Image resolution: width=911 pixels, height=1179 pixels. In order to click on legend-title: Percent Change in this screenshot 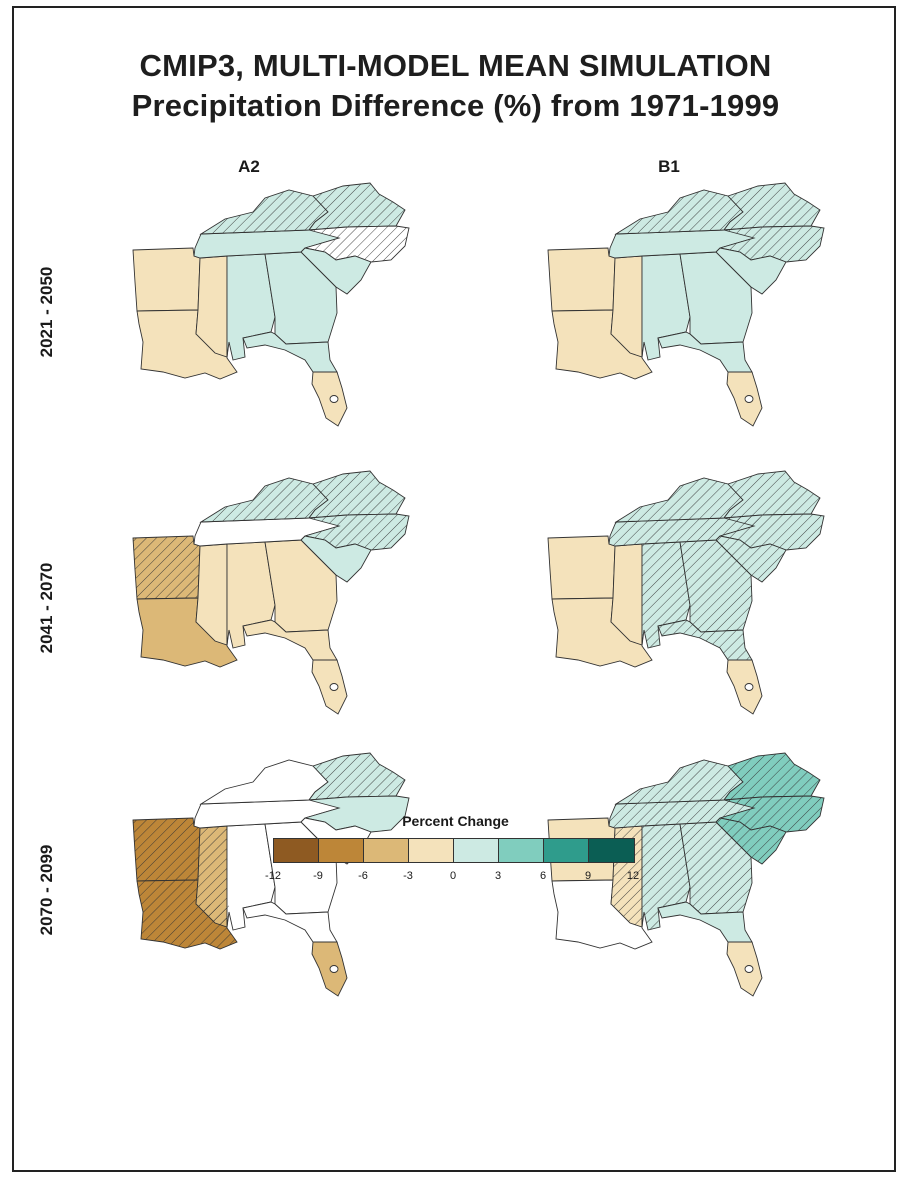, I will do `click(455, 821)`.